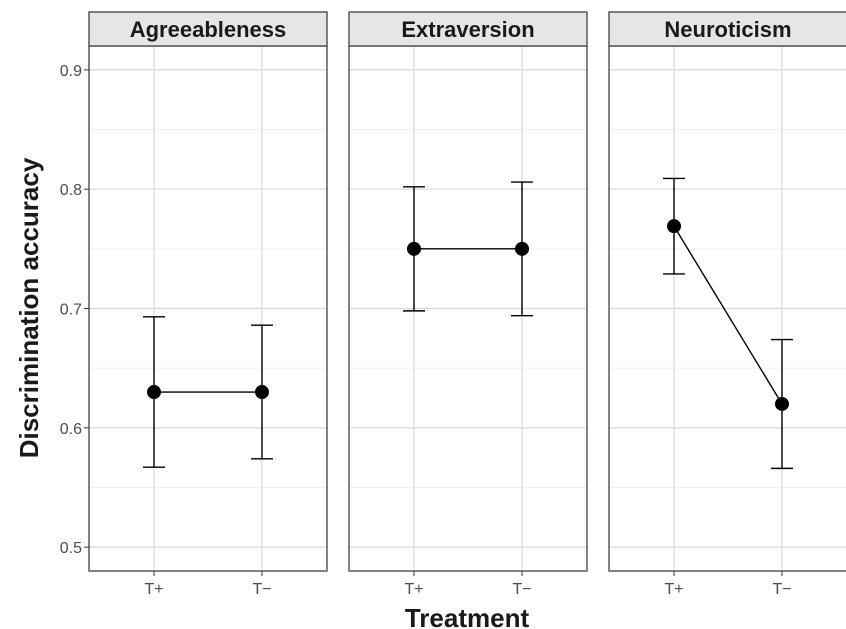 The height and width of the screenshot is (629, 846). Describe the element at coordinates (71, 190) in the screenshot. I see `y-tick-label: 0.8` at that location.